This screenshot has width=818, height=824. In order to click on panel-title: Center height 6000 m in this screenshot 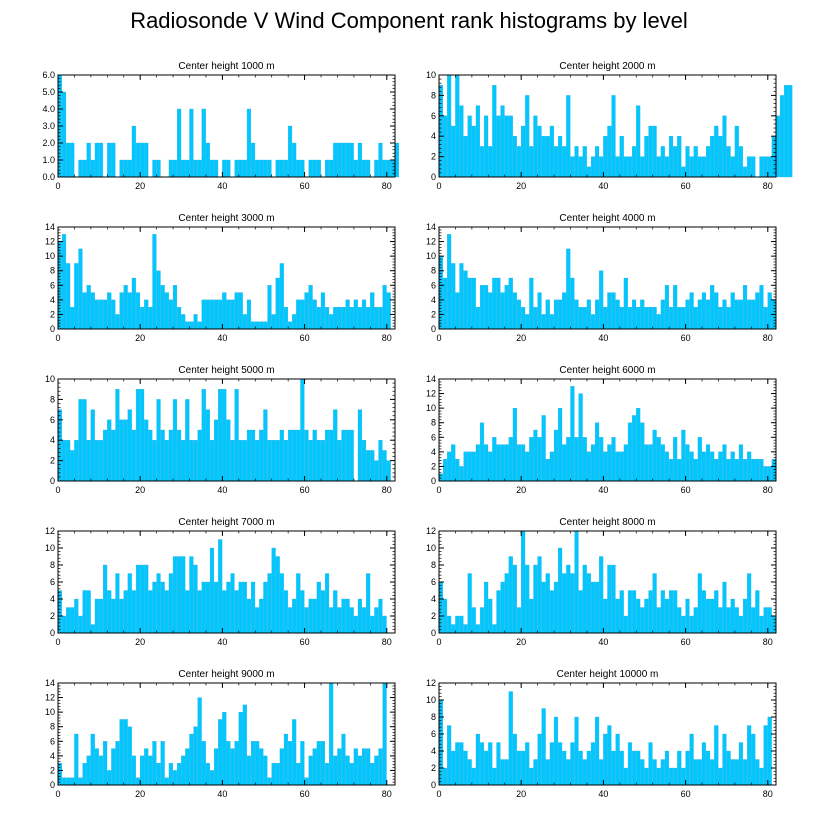, I will do `click(607, 370)`.